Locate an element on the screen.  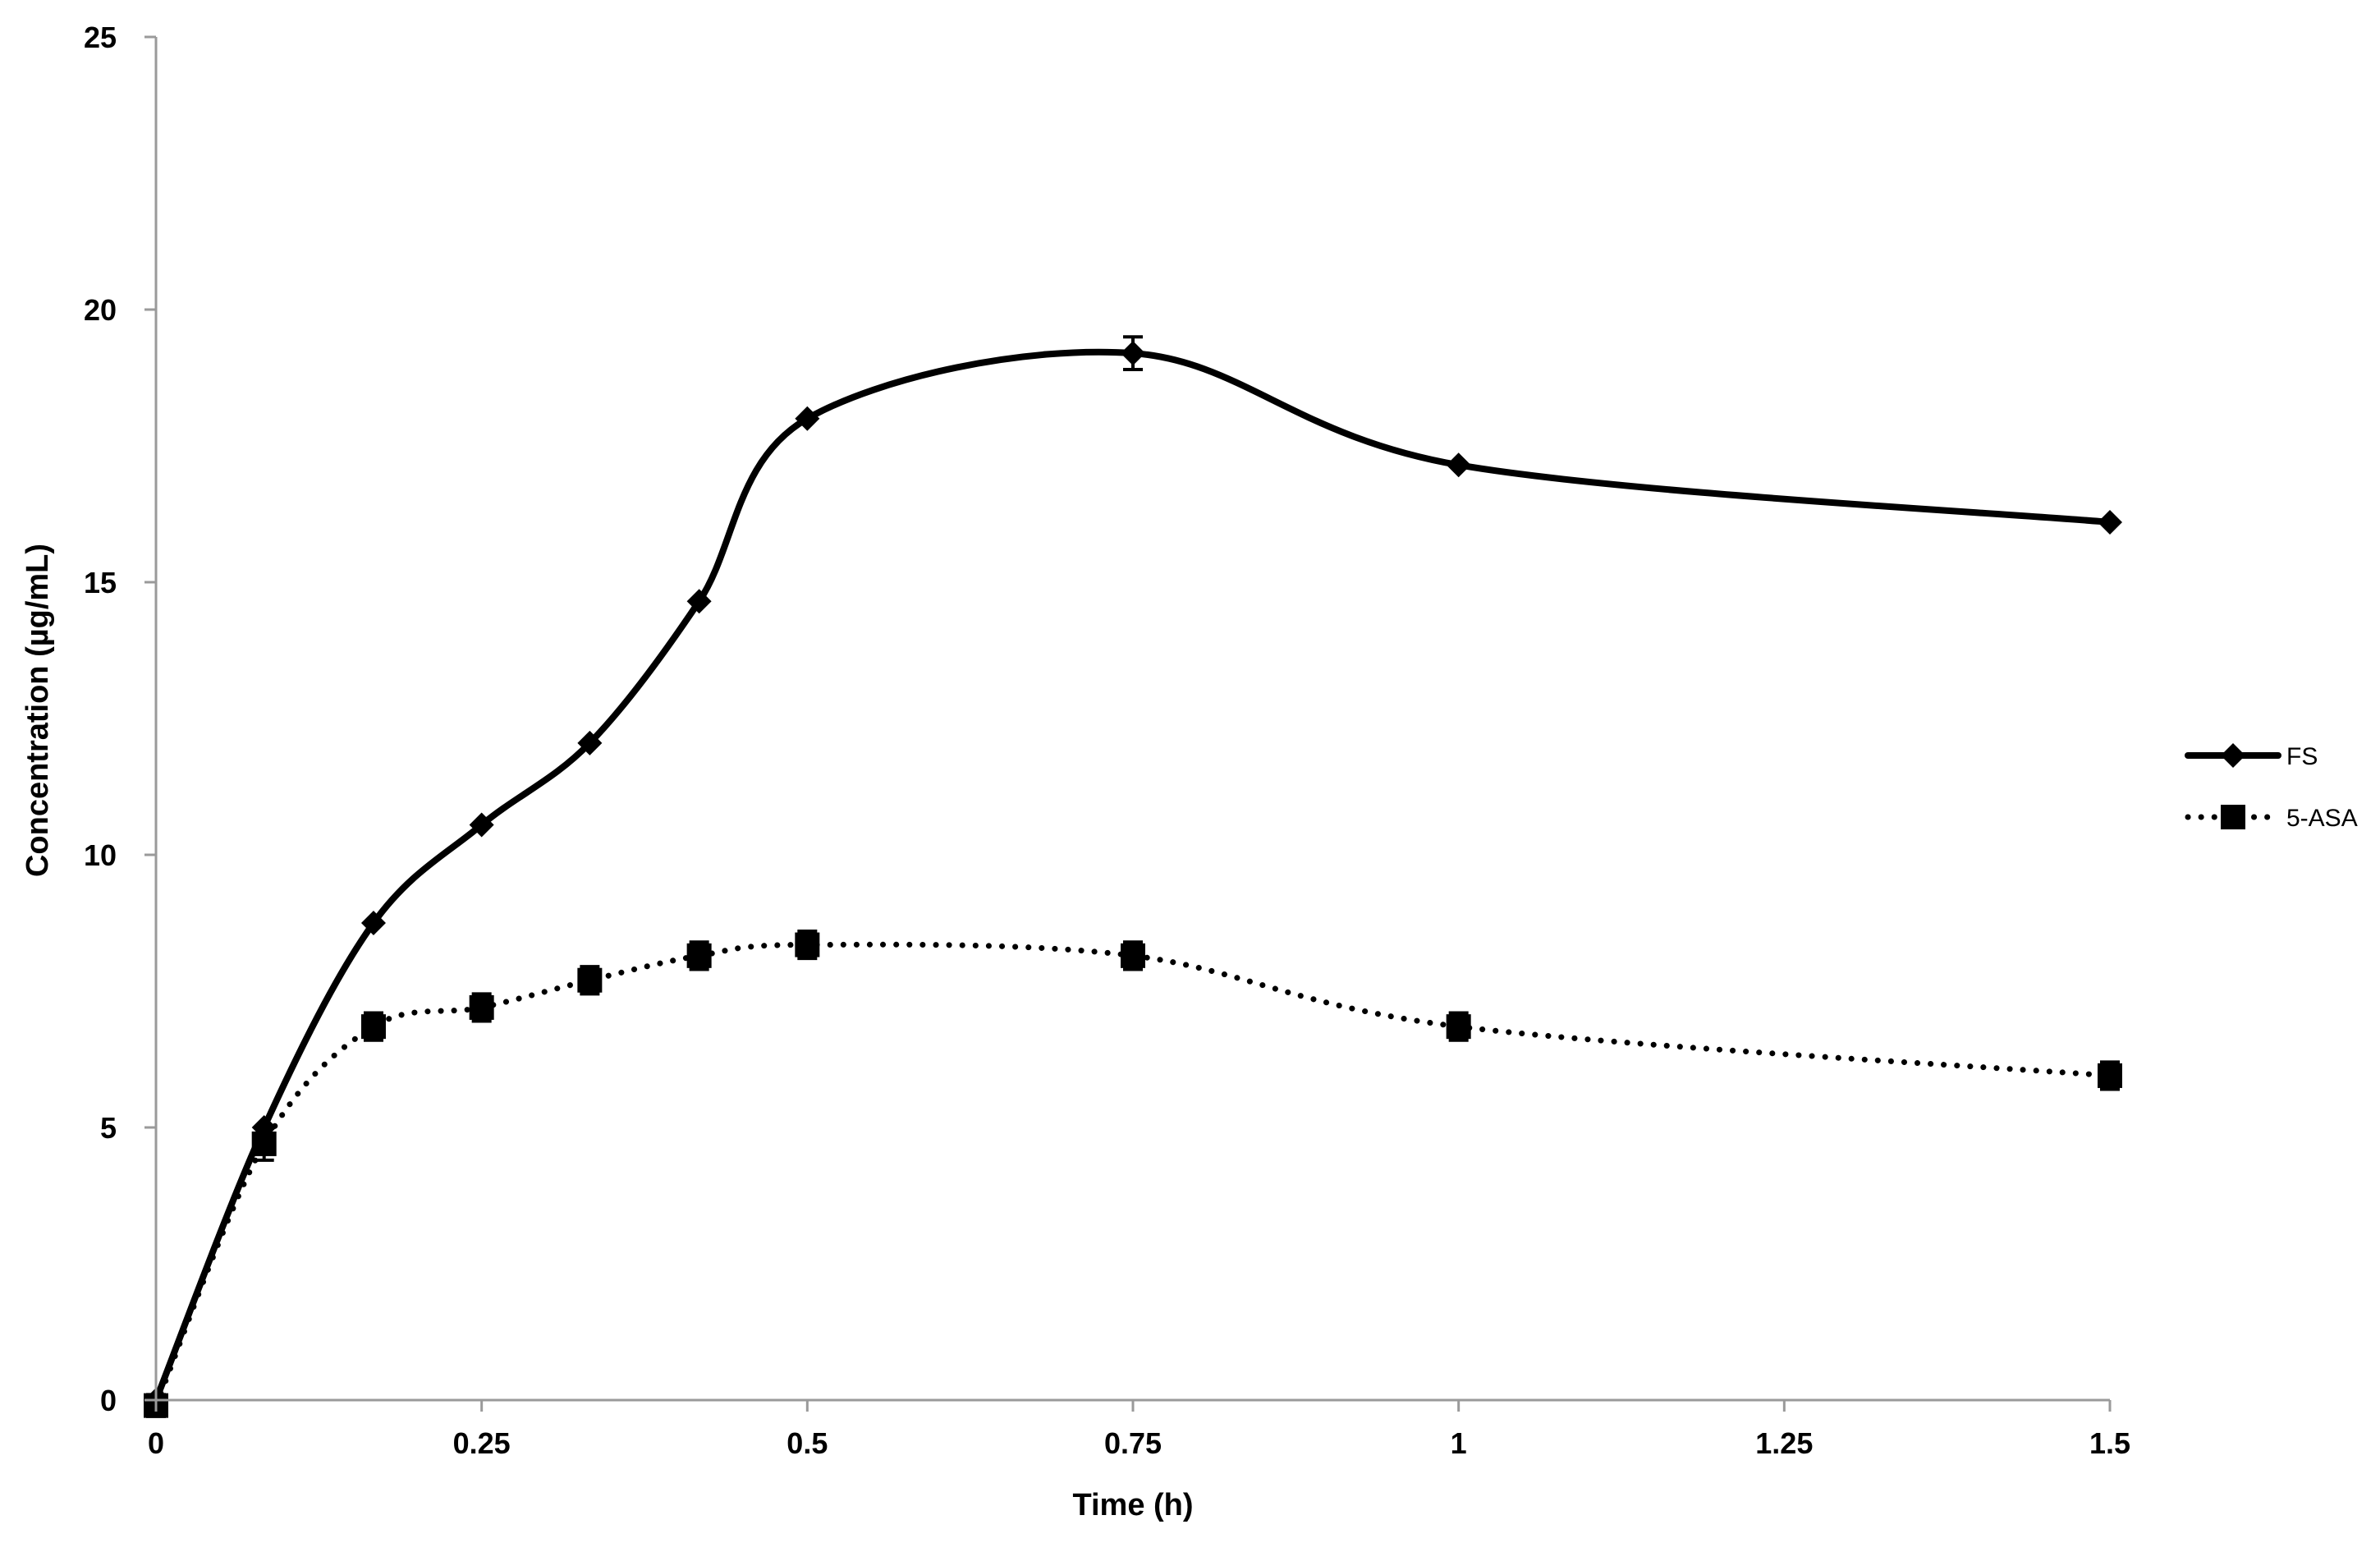
y-tick-label: 15 is located at coordinates (100, 582).